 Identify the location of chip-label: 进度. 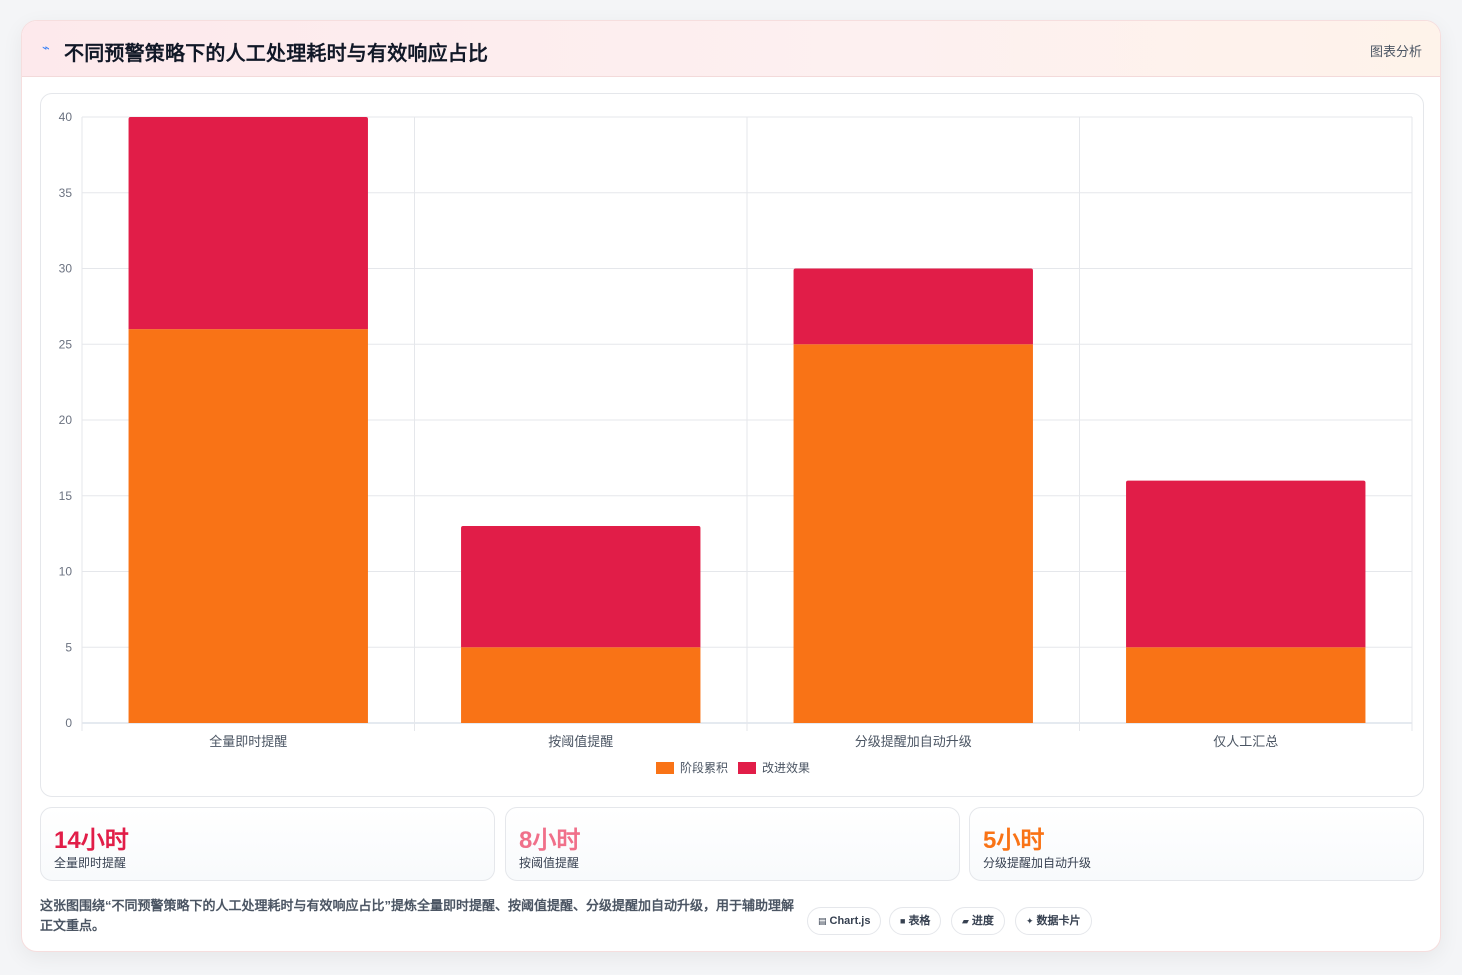
(982, 921).